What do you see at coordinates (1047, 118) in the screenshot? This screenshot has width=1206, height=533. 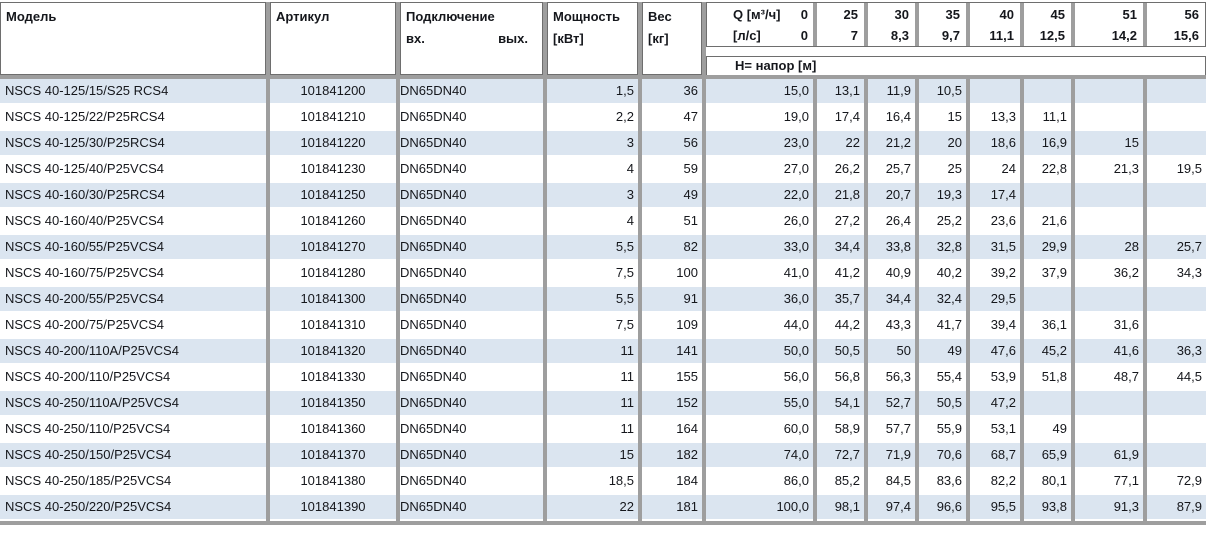 I see `head-value-cell: 11,1` at bounding box center [1047, 118].